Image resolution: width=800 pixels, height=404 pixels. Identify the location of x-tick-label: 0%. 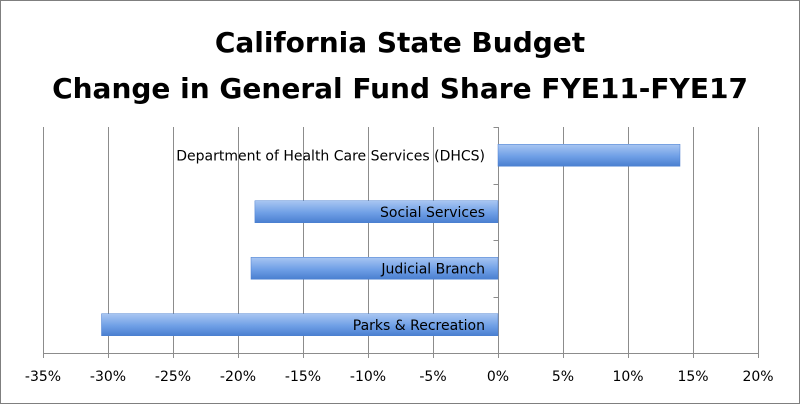
(498, 377).